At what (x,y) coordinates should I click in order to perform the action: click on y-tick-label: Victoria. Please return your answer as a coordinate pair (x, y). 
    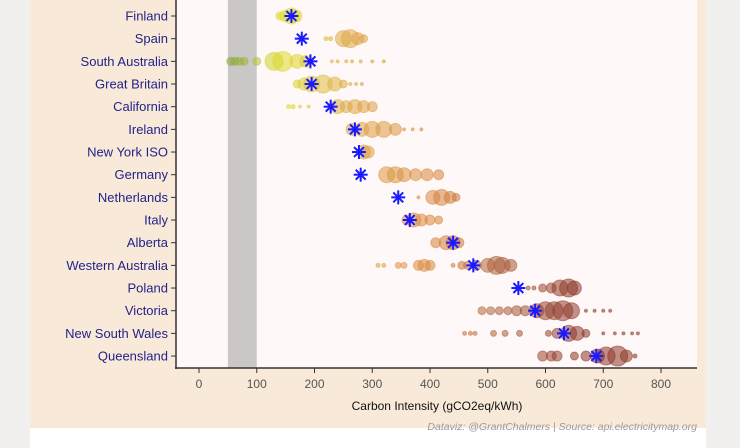
    Looking at the image, I should click on (147, 310).